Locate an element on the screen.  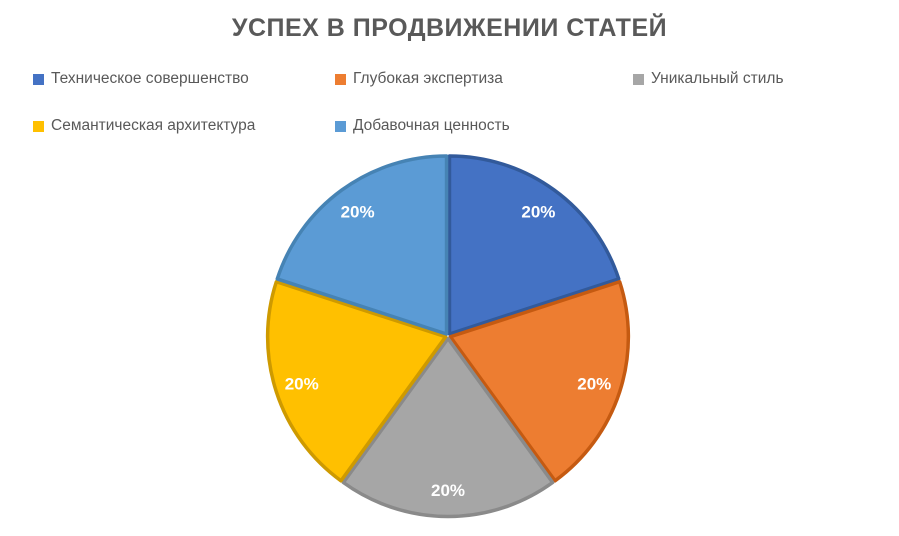
chart-title: УСПЕХ В ПРОДВИЖЕНИИ СТАТЕЙ is located at coordinates (449, 28).